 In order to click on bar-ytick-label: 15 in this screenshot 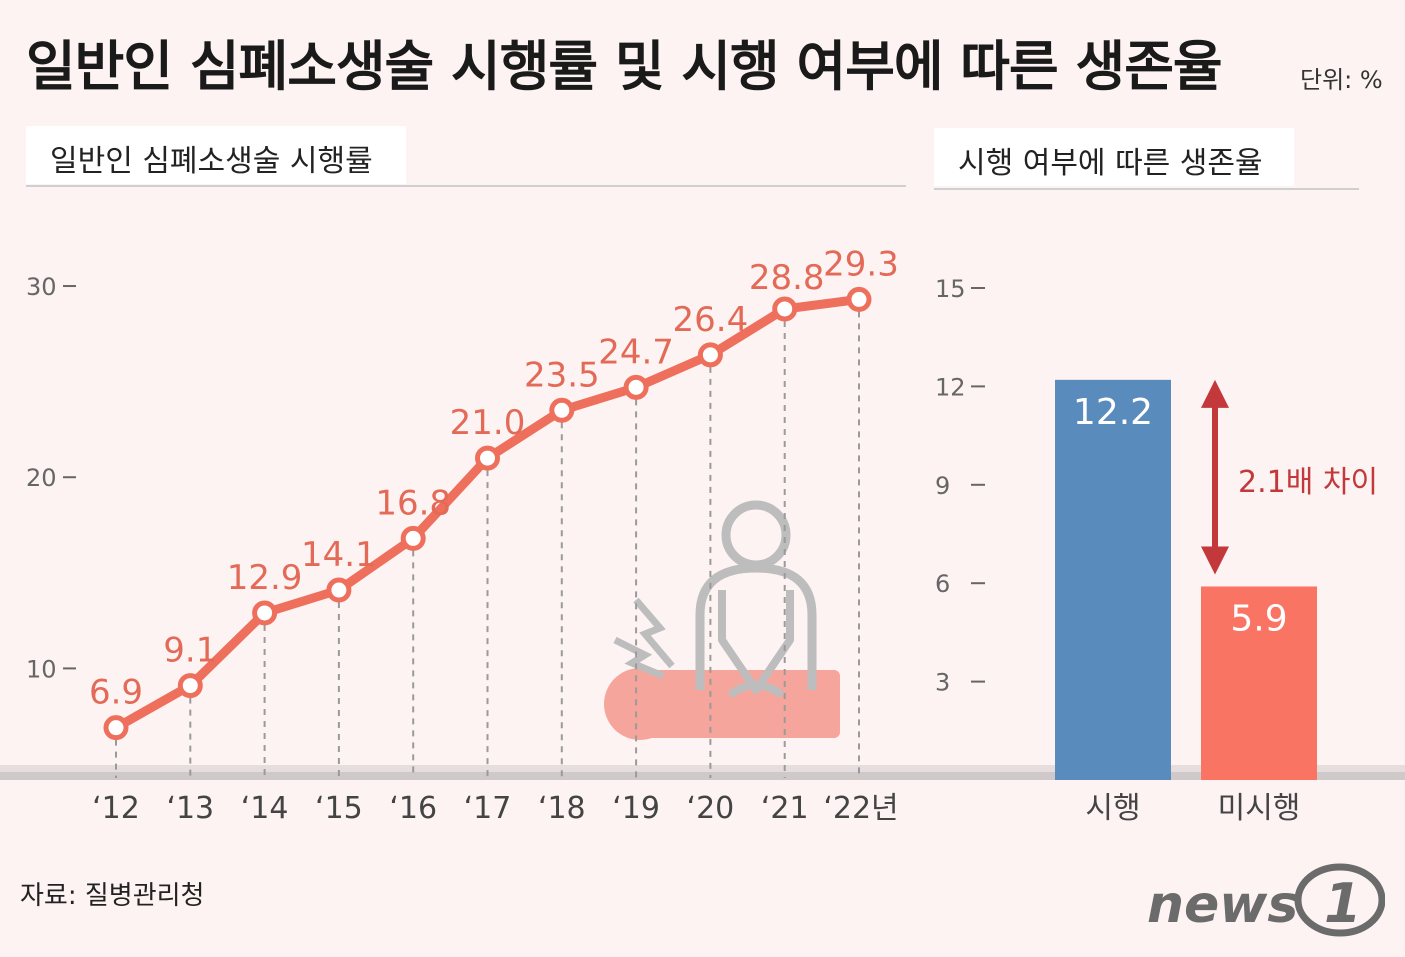, I will do `click(950, 289)`.